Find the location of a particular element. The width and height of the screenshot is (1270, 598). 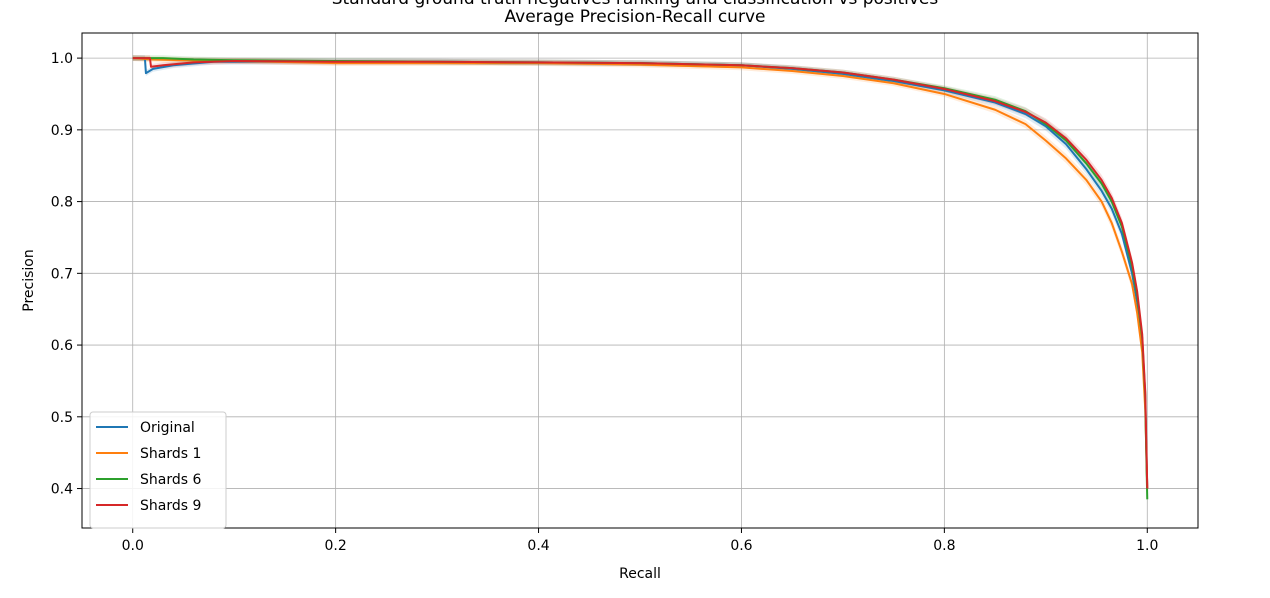

legend-label: Original is located at coordinates (167, 428).